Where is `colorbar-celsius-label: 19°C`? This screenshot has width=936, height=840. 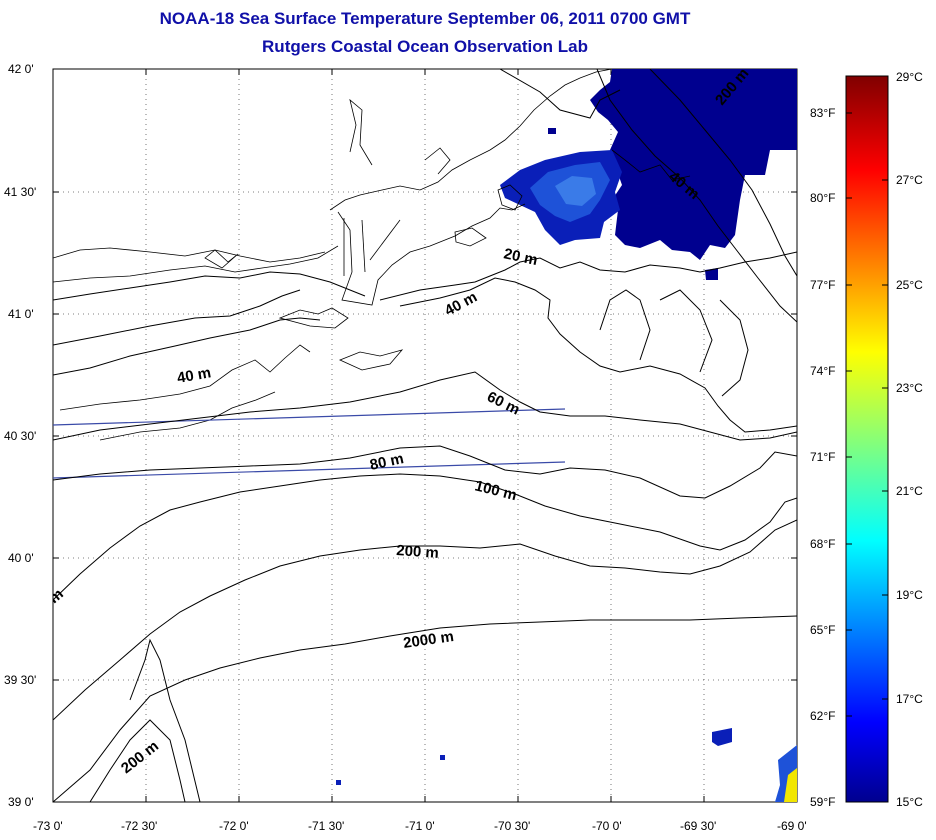
colorbar-celsius-label: 19°C is located at coordinates (909, 595).